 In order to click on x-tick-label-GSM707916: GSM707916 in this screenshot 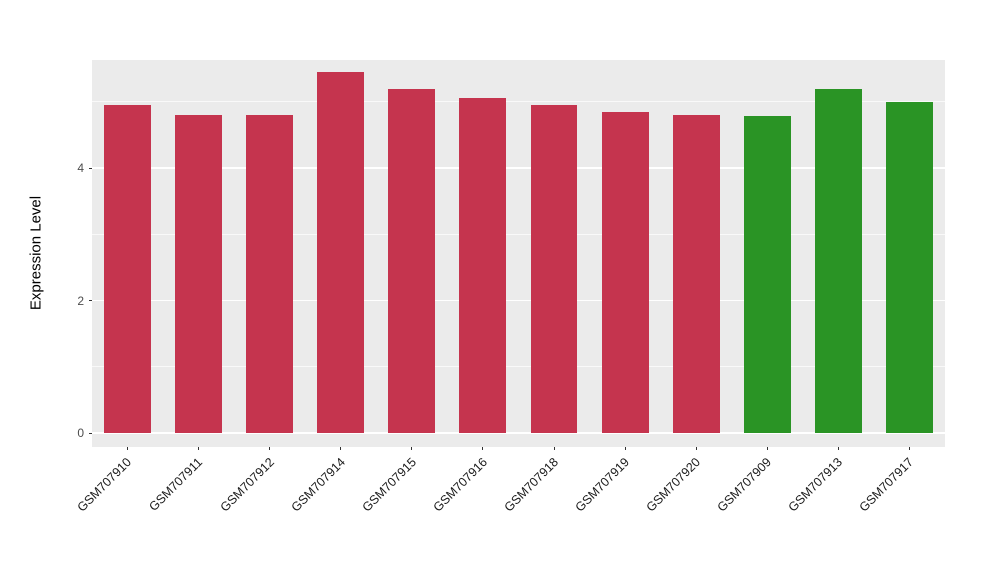, I will do `click(460, 485)`.